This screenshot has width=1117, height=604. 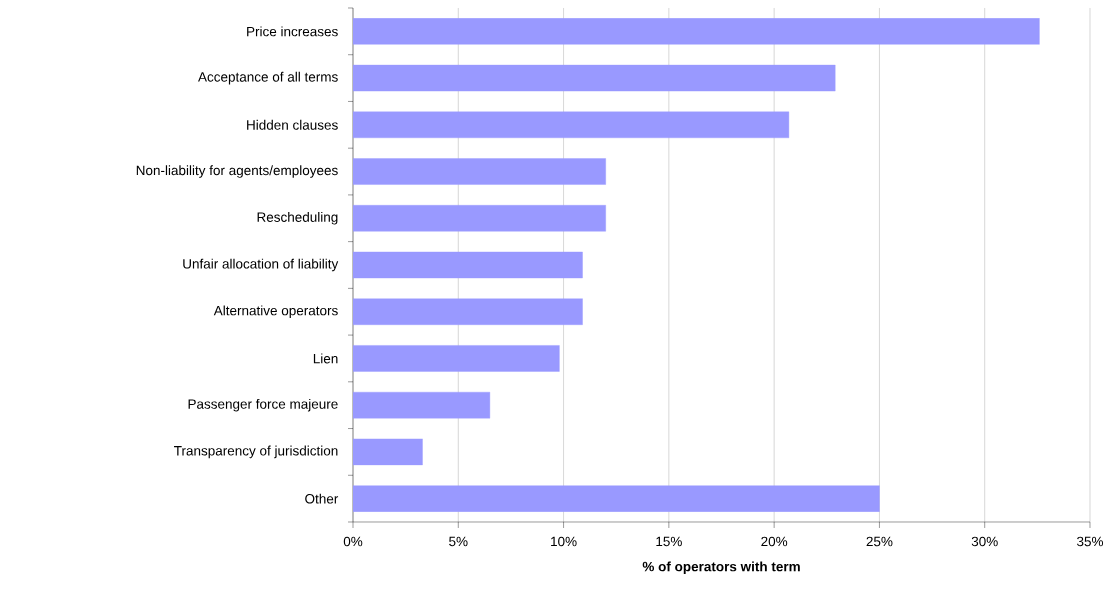 What do you see at coordinates (1090, 541) in the screenshot?
I see `x-tick-label: 35%` at bounding box center [1090, 541].